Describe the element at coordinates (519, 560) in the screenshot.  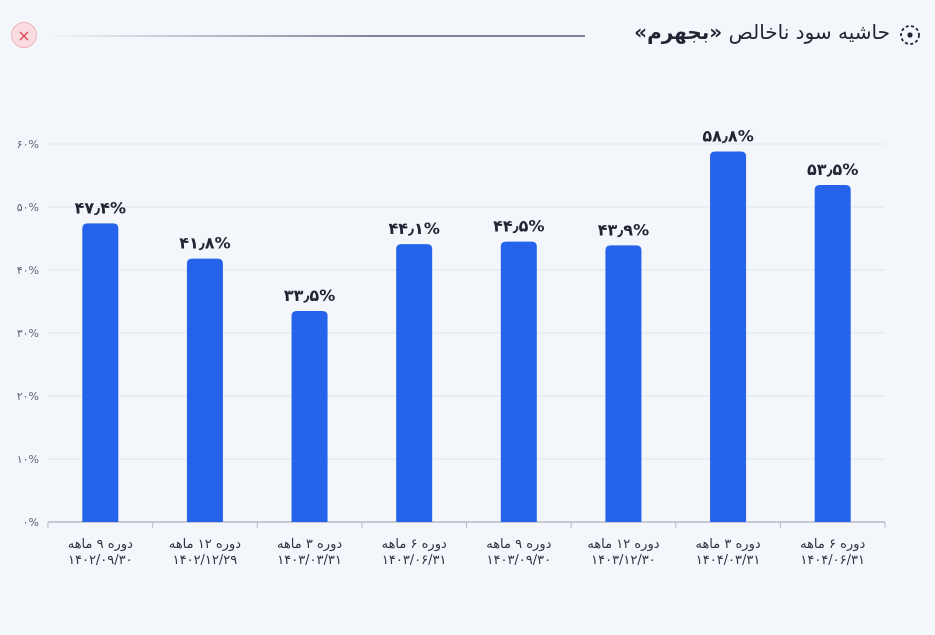
I see `x-tick-label-date: ۱۴۰۳/۰۹/۳۰` at that location.